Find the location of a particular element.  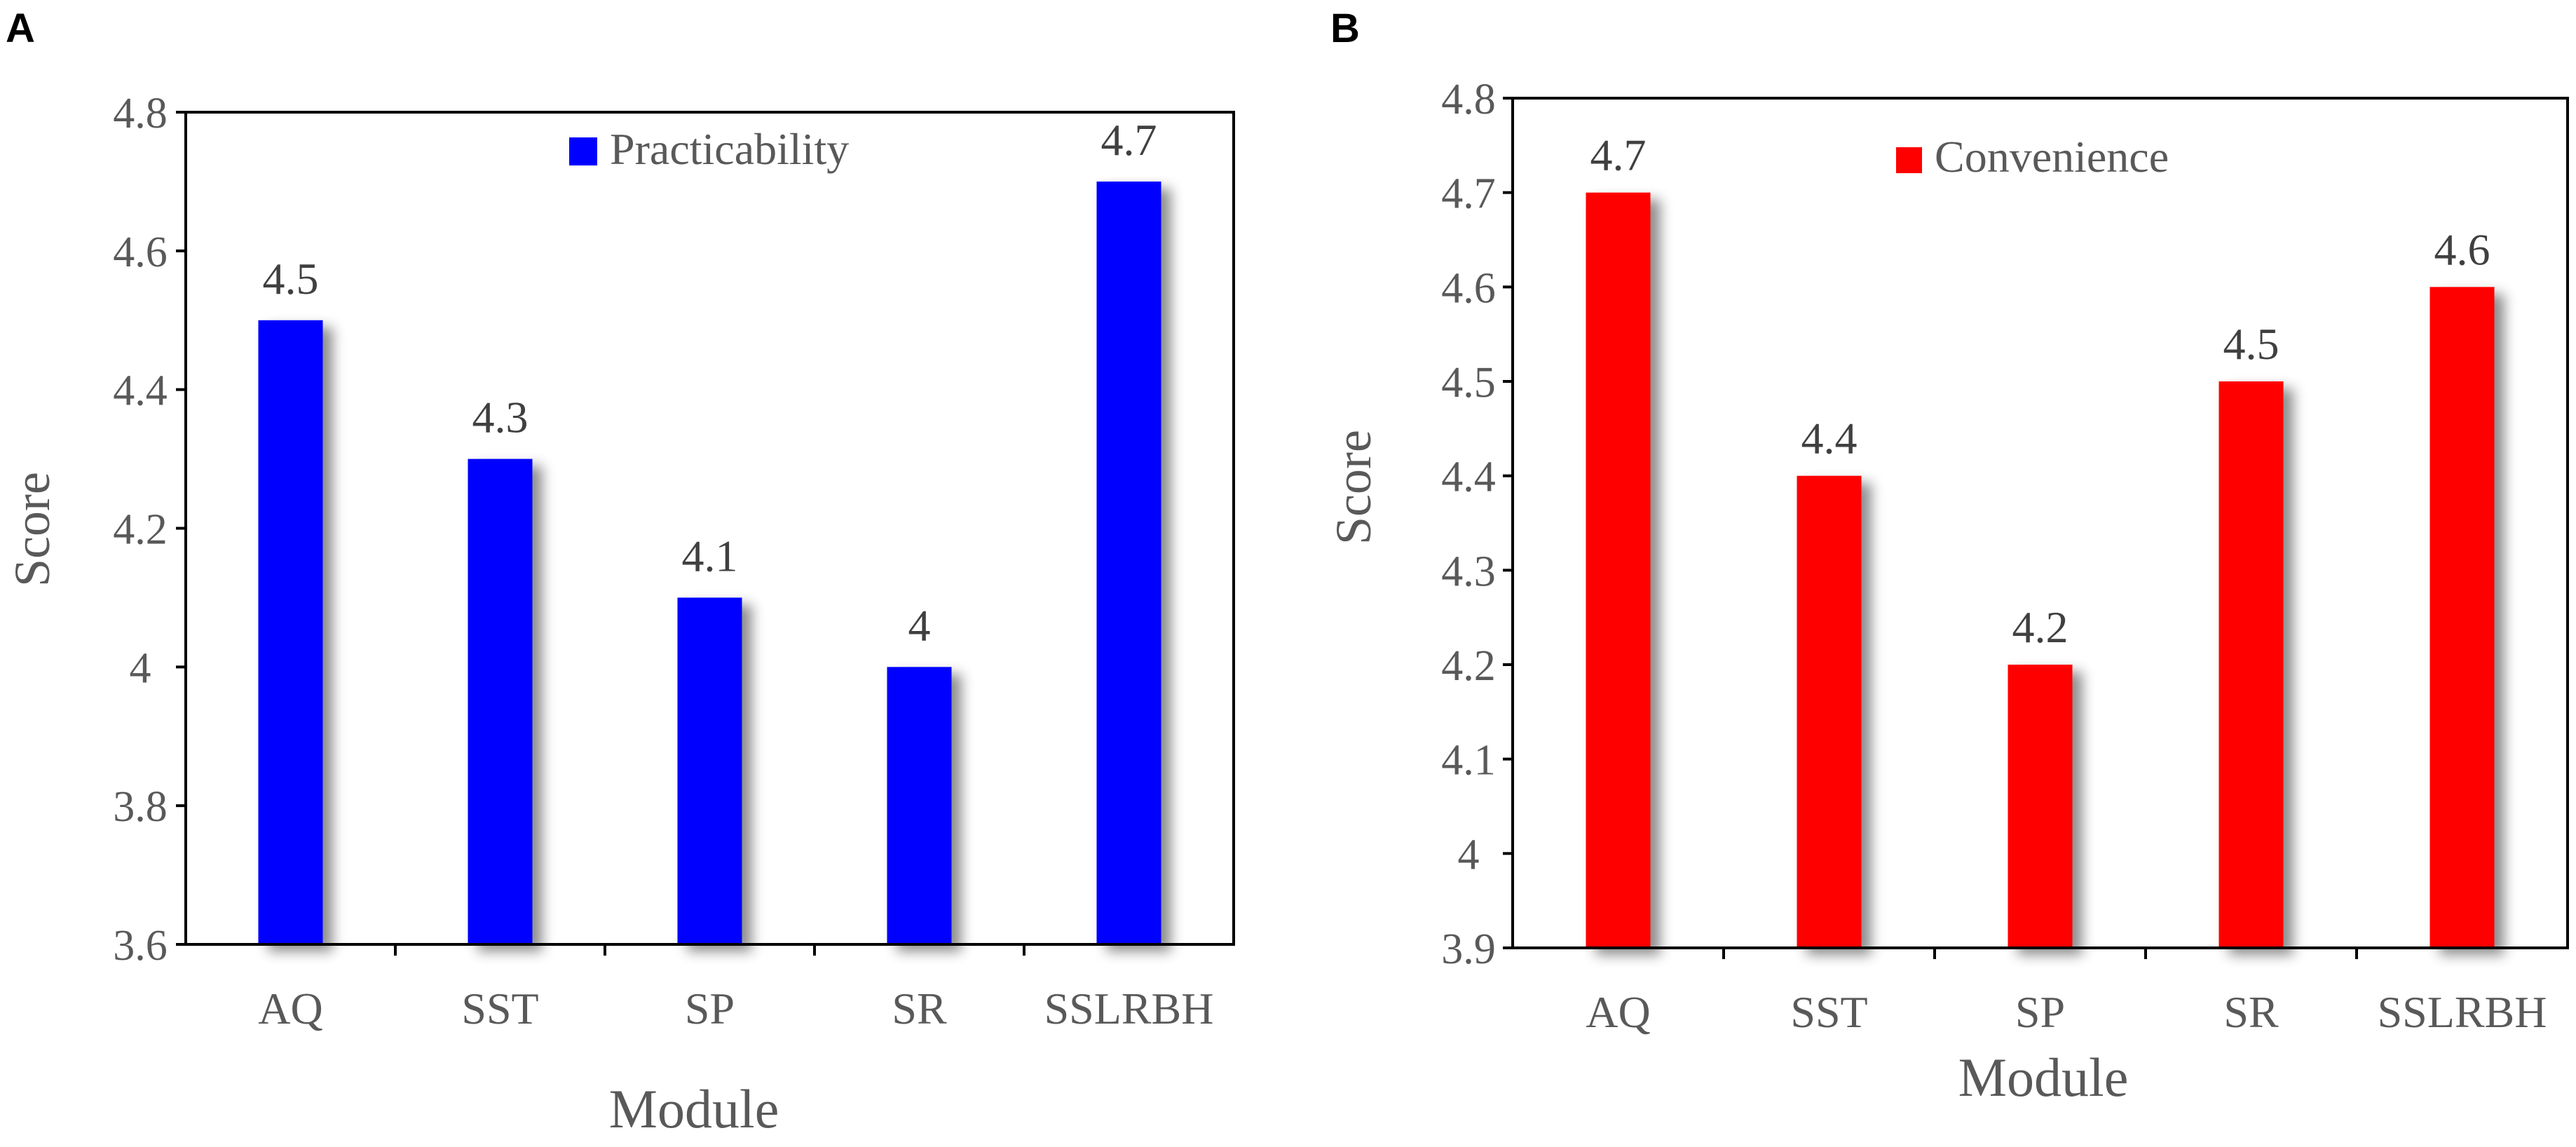

panel-a-legend: Practicability is located at coordinates (709, 149).